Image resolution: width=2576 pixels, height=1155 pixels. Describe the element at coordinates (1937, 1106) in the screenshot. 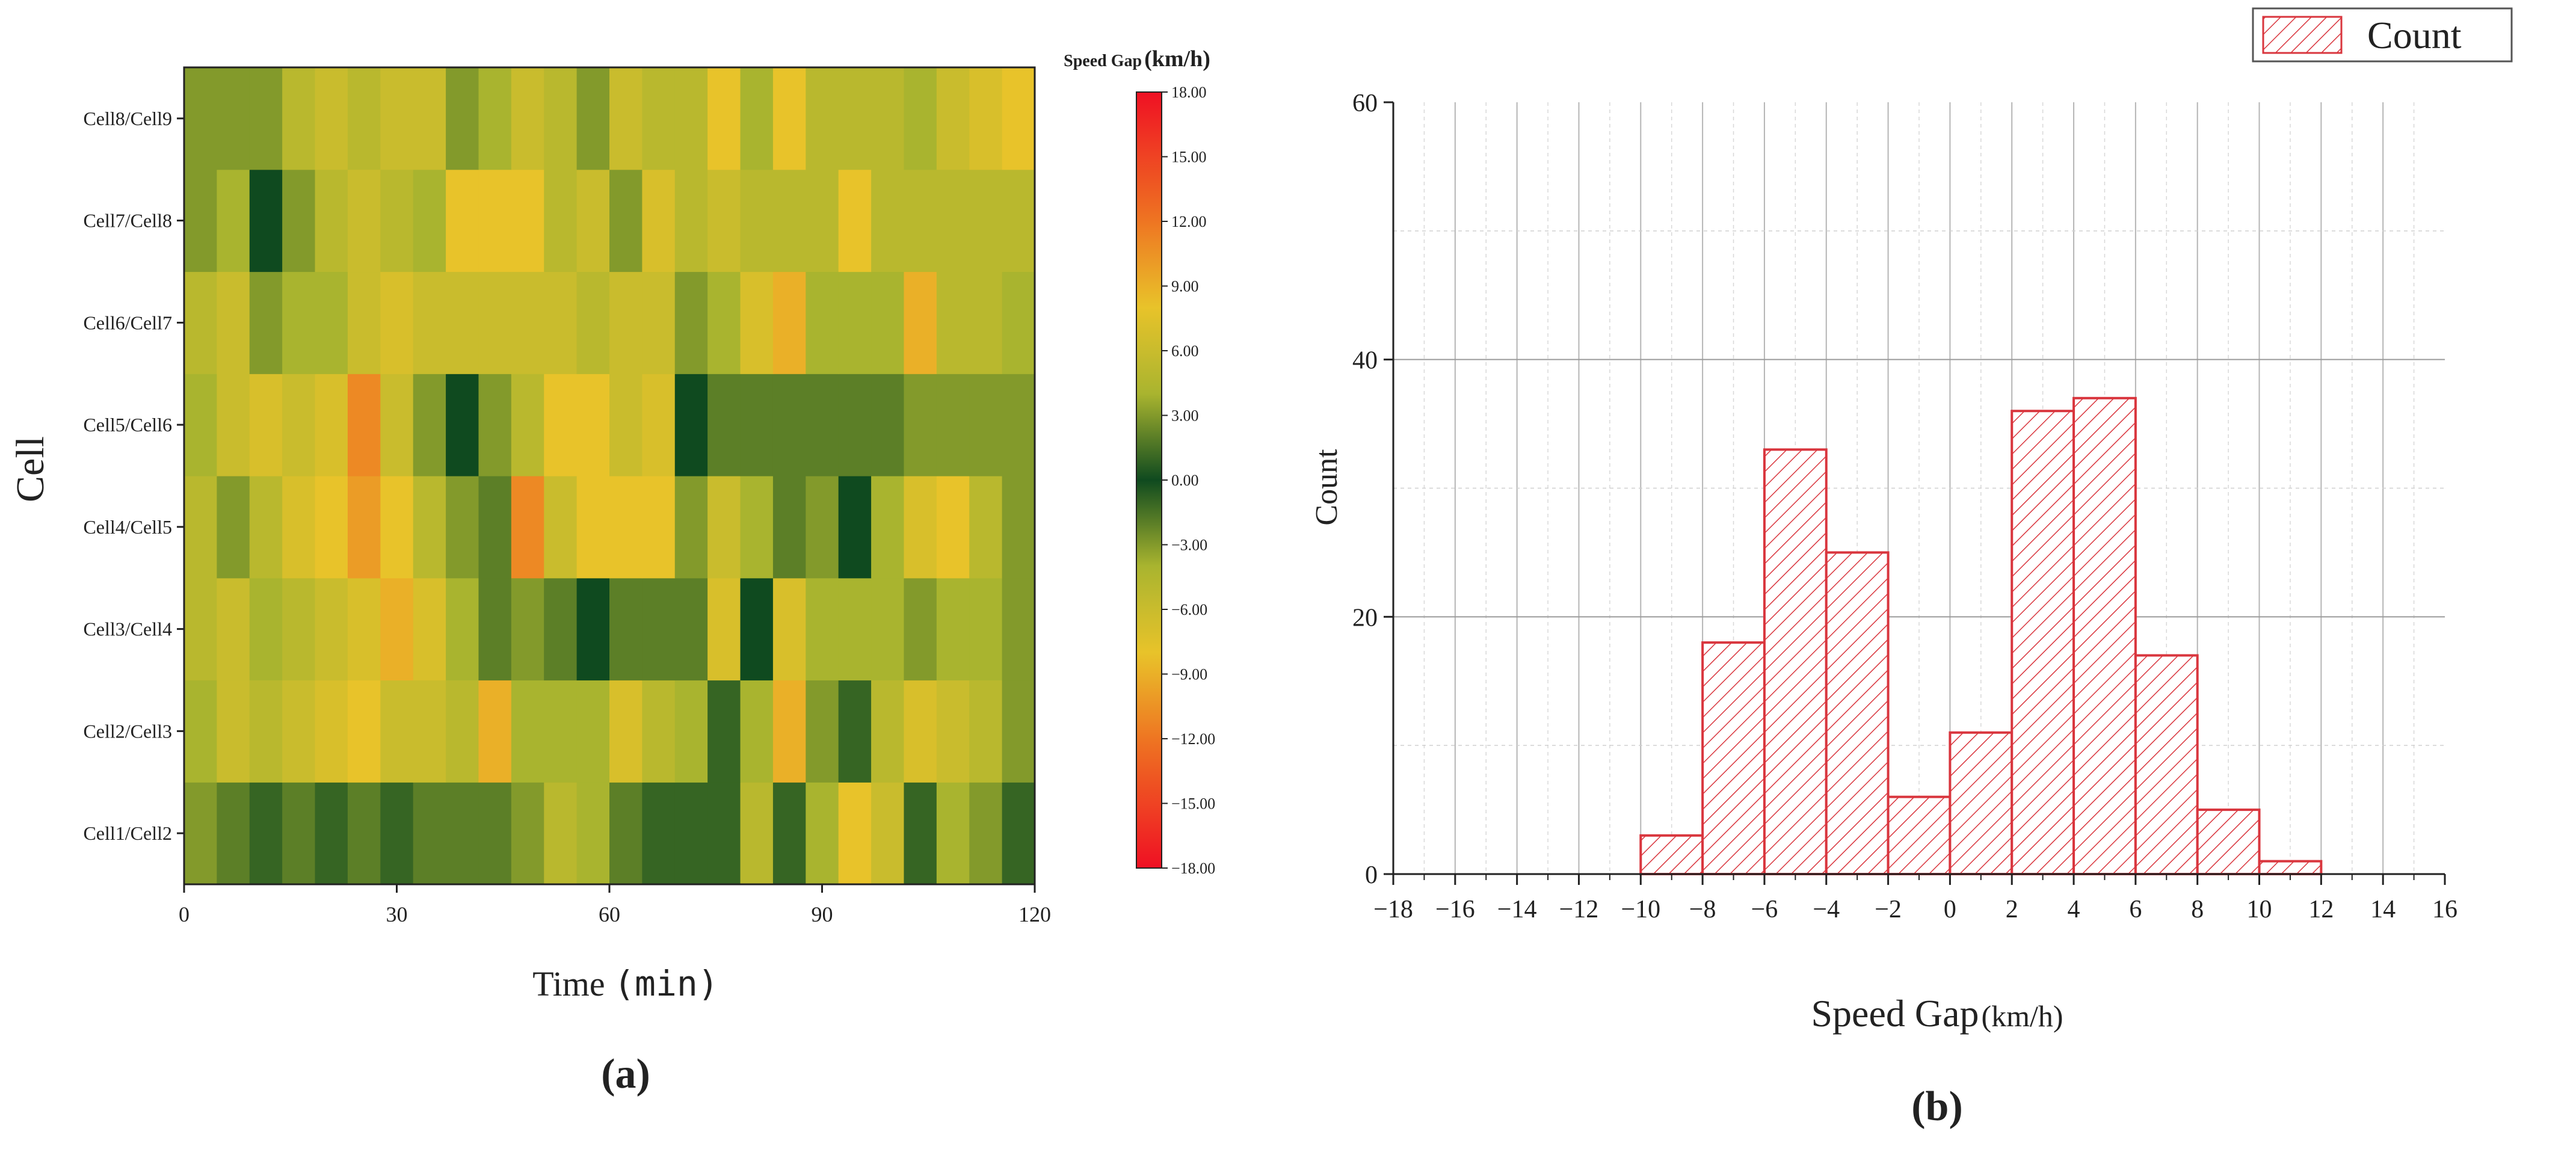

I see `panel-label-b: (b)` at that location.